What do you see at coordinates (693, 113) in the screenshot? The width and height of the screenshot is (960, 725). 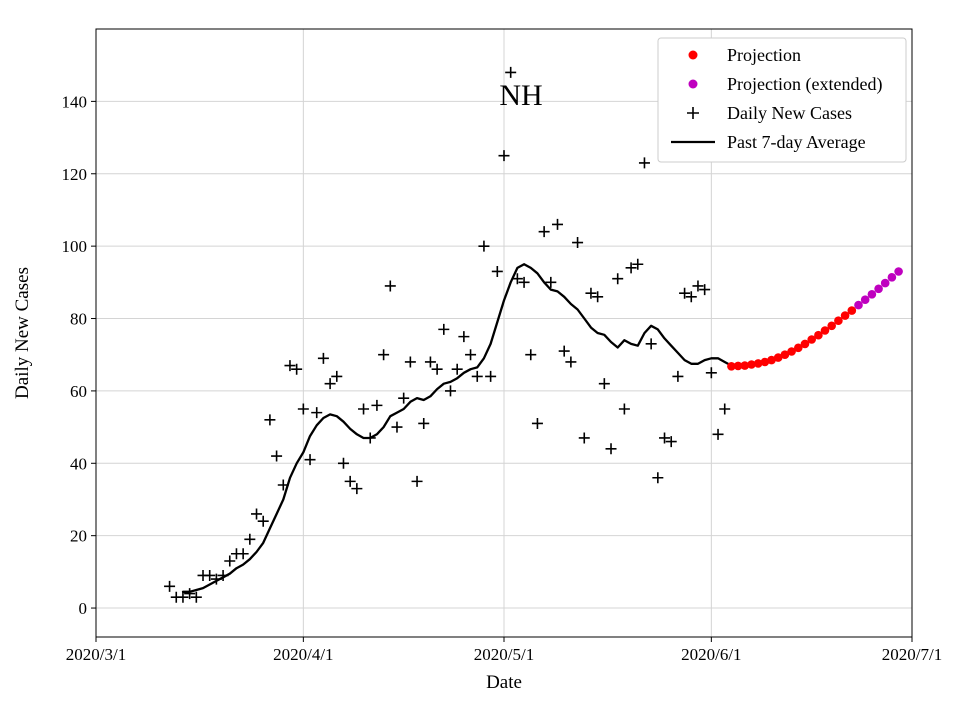 I see `legend-marker-plus` at bounding box center [693, 113].